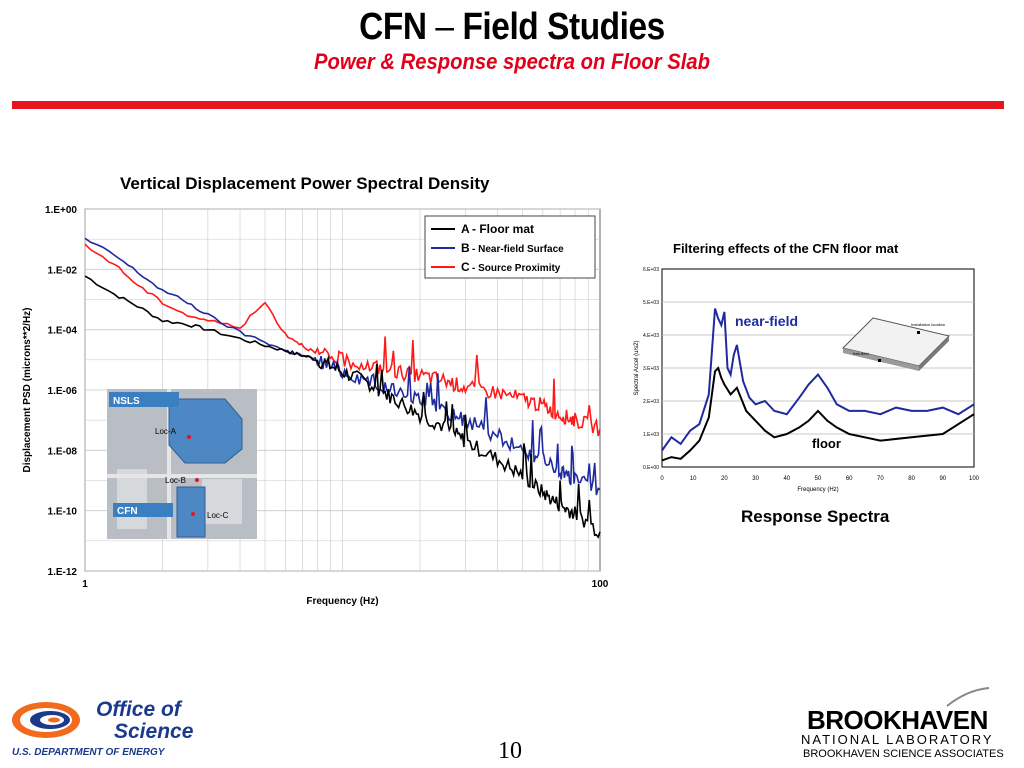 This screenshot has width=1024, height=768. I want to click on resp-x-tick: 90, so click(942, 479).